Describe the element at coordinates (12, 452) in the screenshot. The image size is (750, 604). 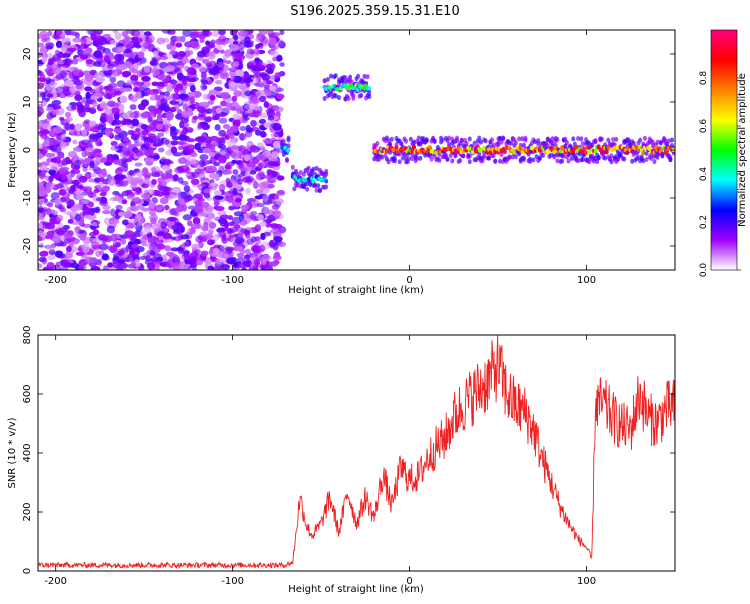
I see `snr-y-label: SNR (10 * v/v)` at that location.